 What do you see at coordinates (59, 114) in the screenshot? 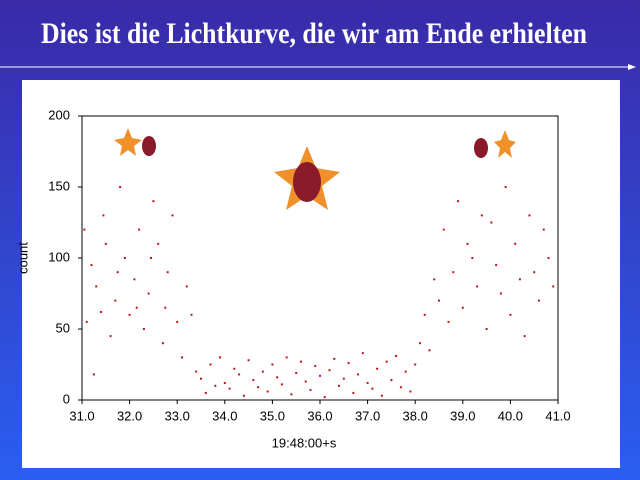
I see `y-tick-label: 200` at bounding box center [59, 114].